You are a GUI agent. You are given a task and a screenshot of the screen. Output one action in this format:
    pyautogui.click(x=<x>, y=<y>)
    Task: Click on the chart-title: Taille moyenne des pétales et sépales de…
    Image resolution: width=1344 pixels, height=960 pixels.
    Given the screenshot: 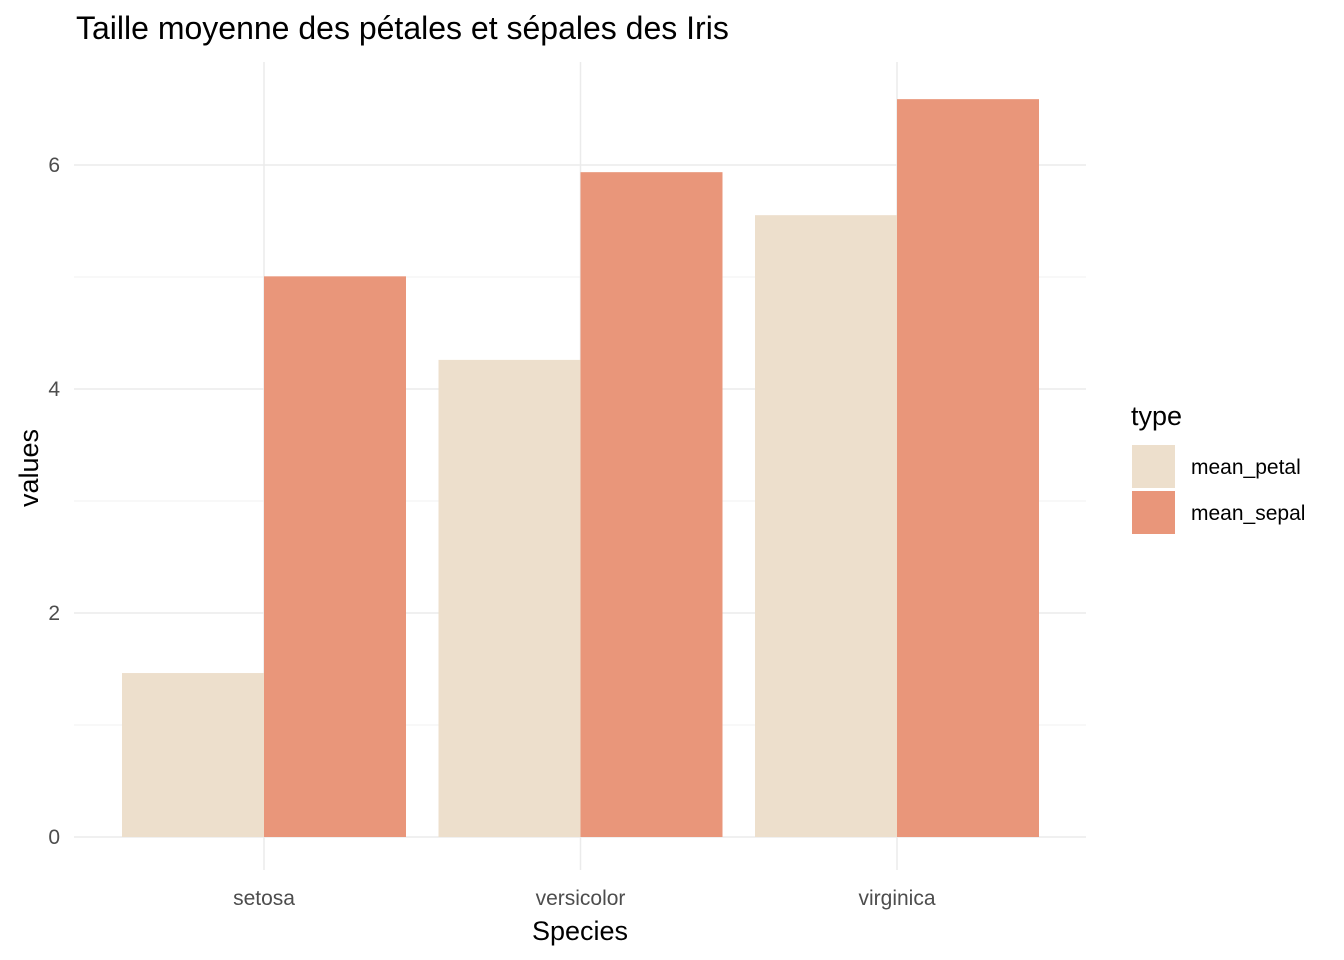 What is the action you would take?
    pyautogui.click(x=402, y=28)
    